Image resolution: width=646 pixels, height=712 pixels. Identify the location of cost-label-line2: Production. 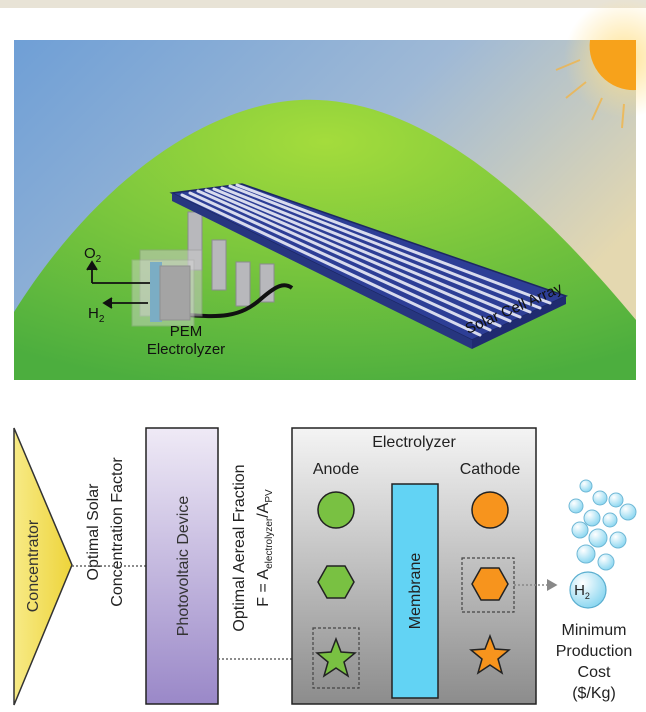
(594, 651).